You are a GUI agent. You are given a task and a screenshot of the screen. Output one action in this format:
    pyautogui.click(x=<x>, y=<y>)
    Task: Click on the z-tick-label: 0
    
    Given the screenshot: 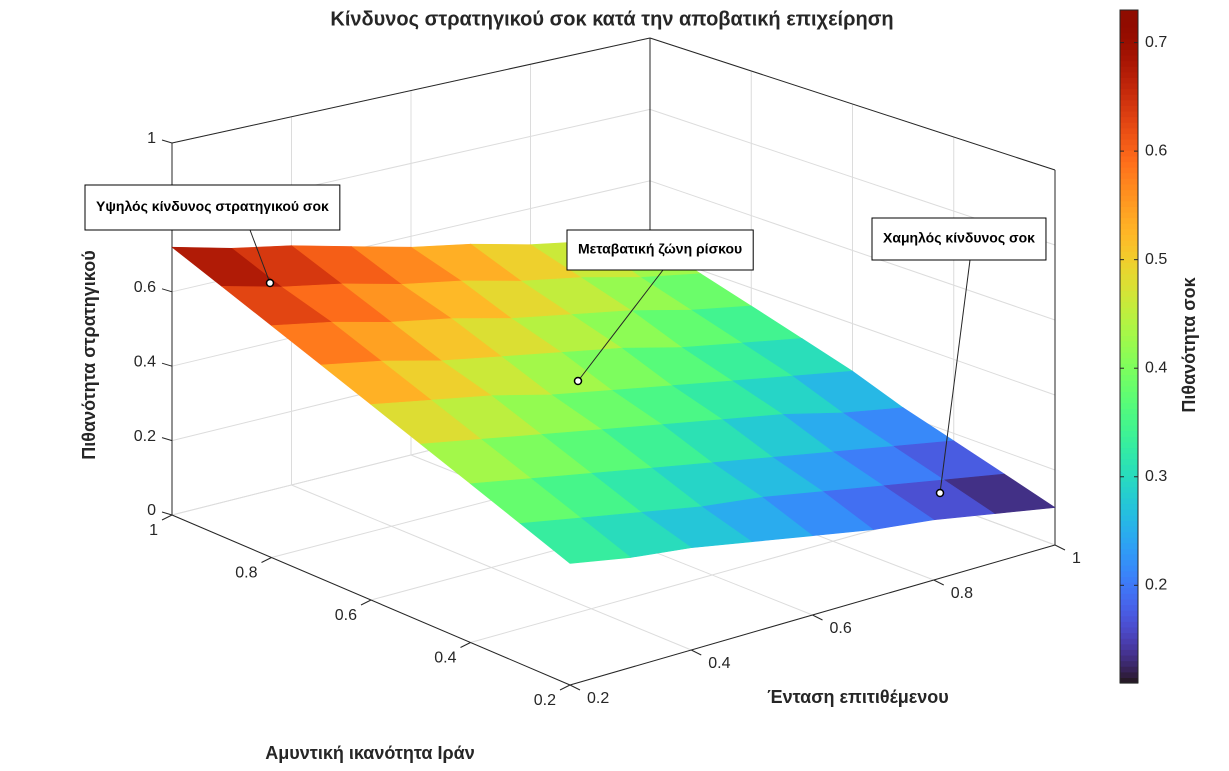 What is the action you would take?
    pyautogui.click(x=151, y=510)
    